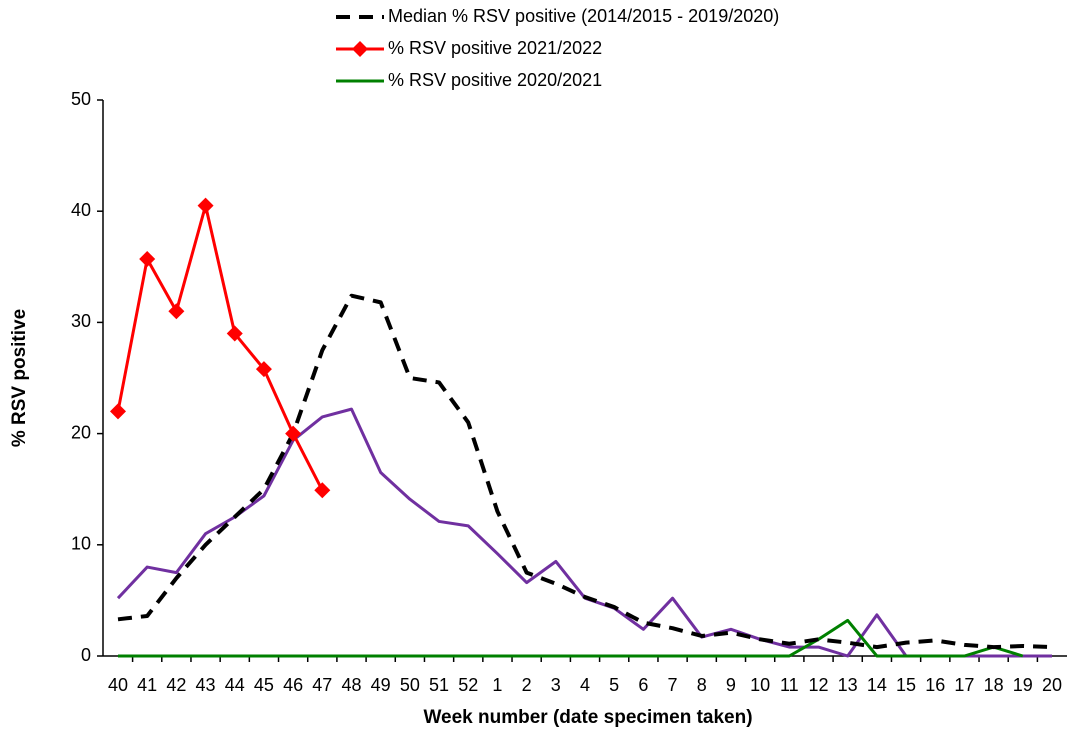  I want to click on x-tick-label: 48, so click(351, 685).